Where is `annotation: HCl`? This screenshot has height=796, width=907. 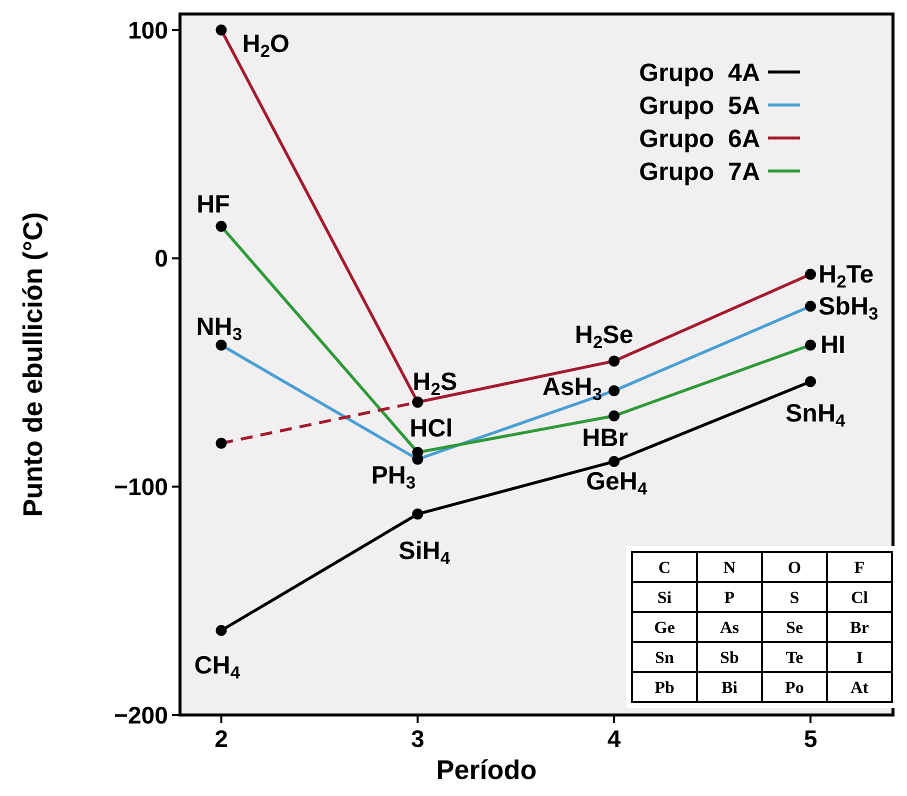
annotation: HCl is located at coordinates (431, 428).